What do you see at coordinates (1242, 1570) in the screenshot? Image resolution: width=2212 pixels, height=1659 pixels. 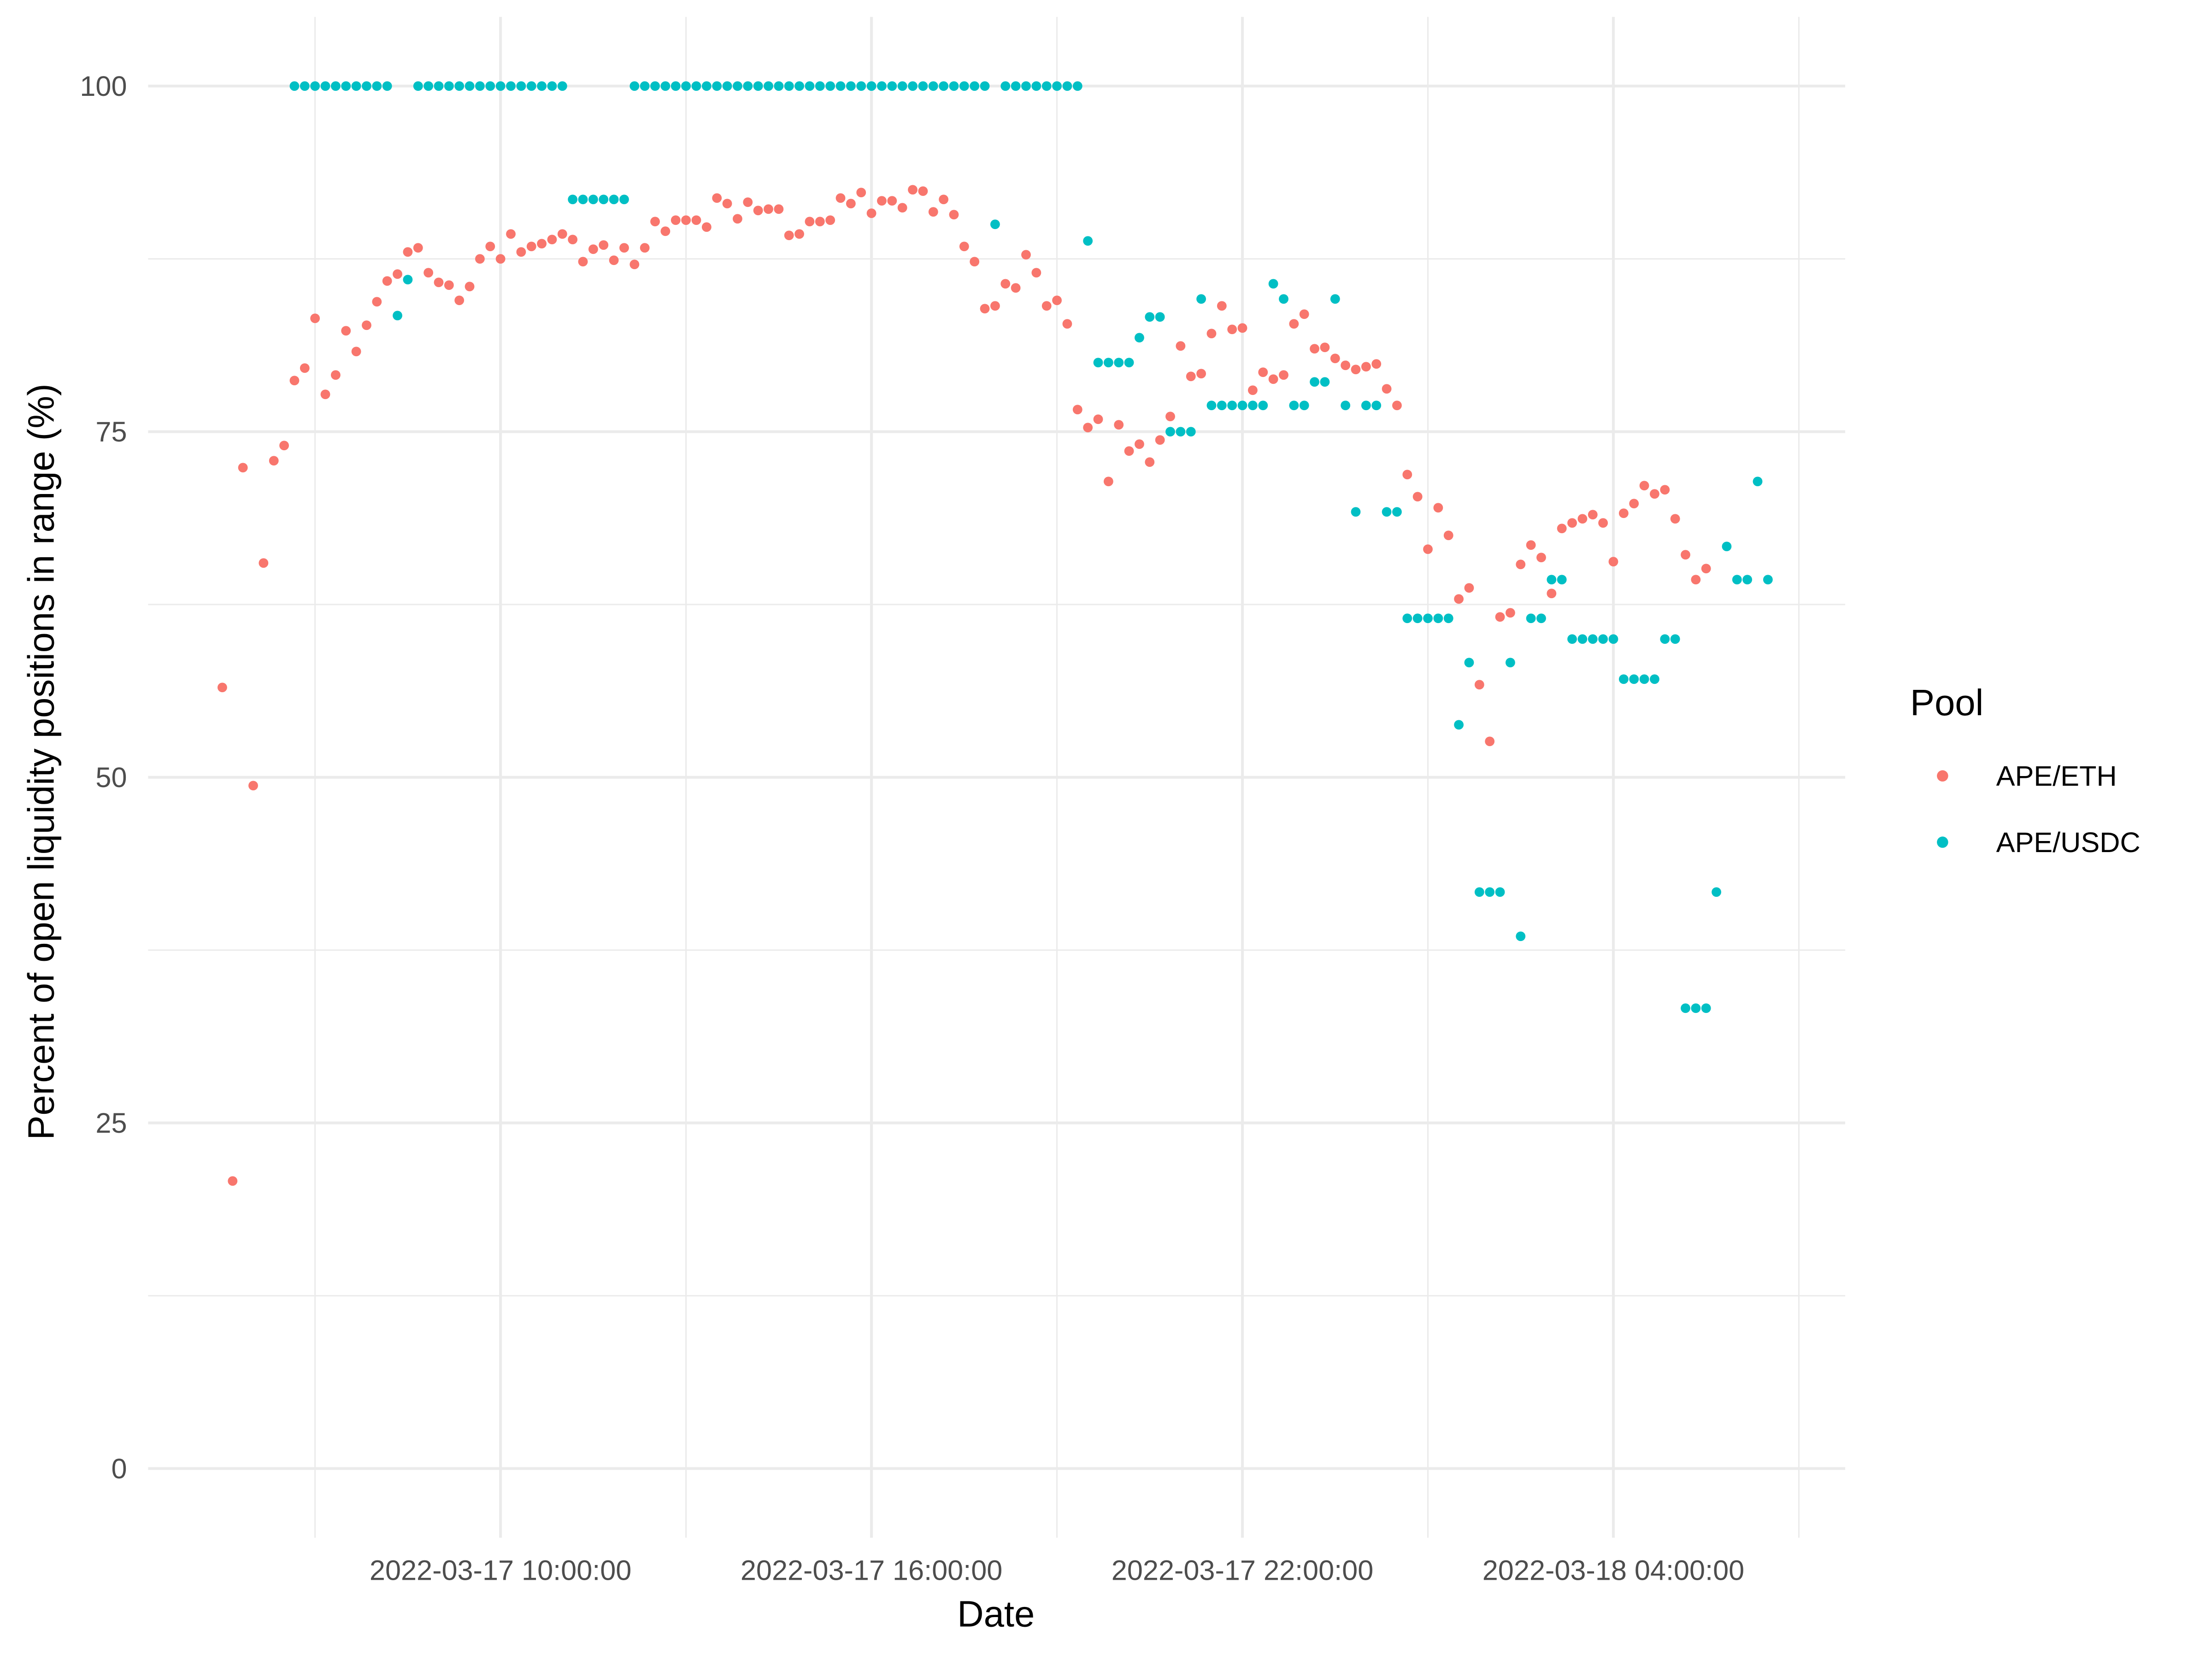 I see `x-tick-label: 2022-03-17 22:00:00` at bounding box center [1242, 1570].